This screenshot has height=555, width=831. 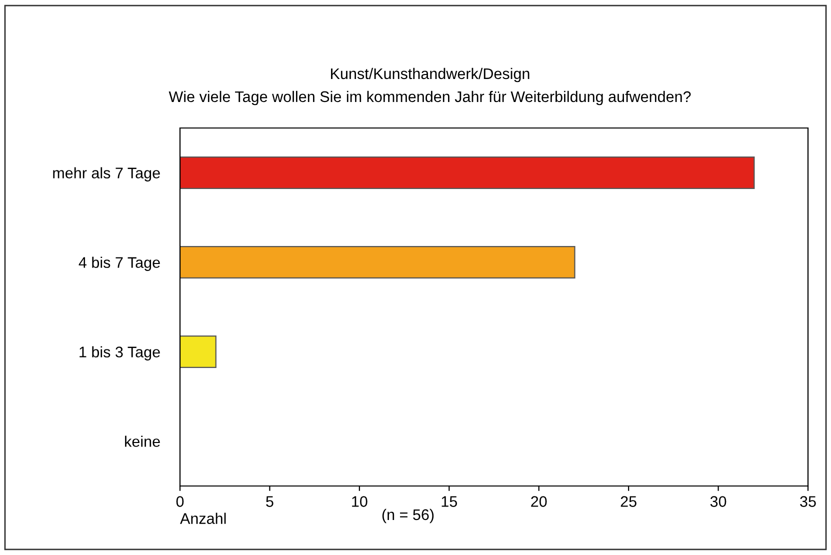 I want to click on y-tick-label: 4 bis 7 Tage, so click(x=119, y=263).